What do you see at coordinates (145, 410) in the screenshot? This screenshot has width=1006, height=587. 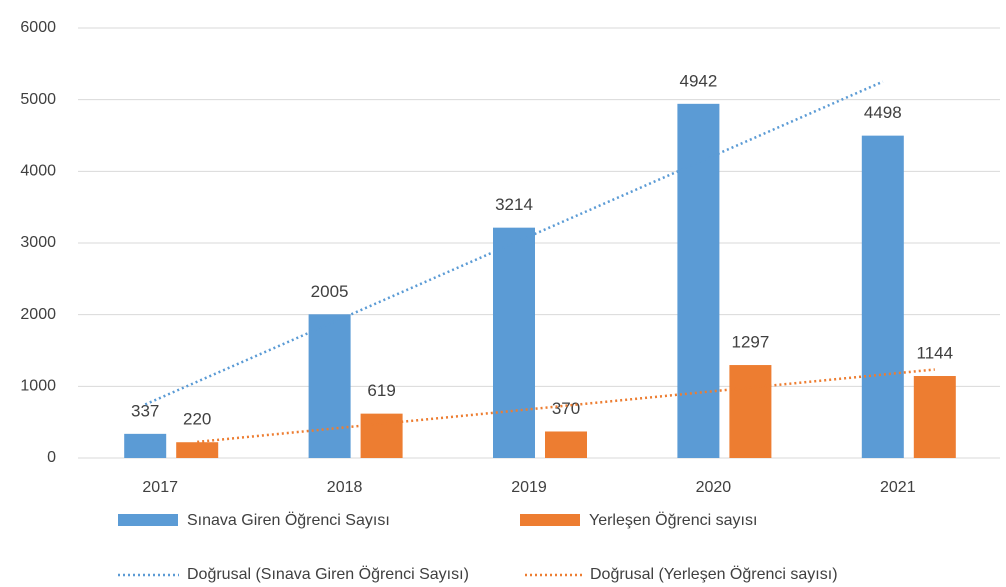 I see `data-label: 337` at bounding box center [145, 410].